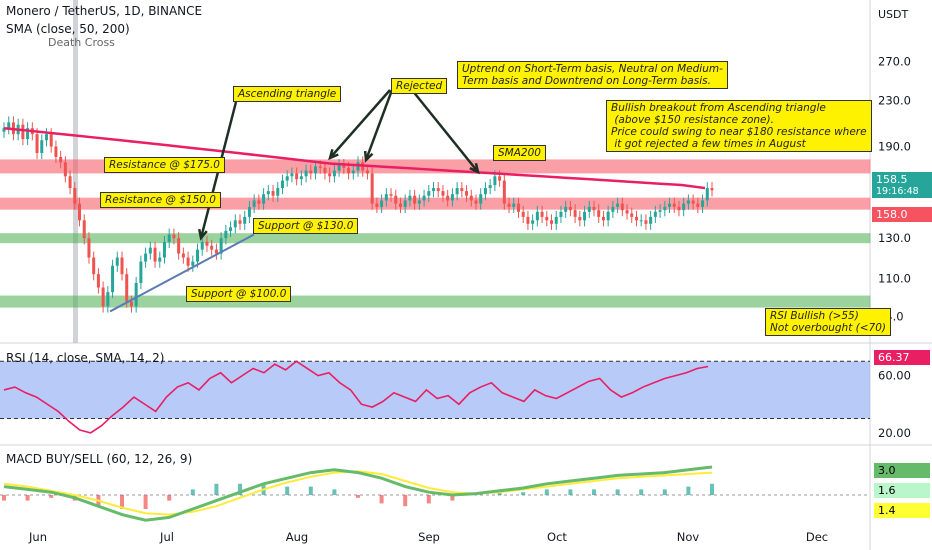 Image resolution: width=932 pixels, height=550 pixels. What do you see at coordinates (435, 238) in the screenshot?
I see `support-130-zone` at bounding box center [435, 238].